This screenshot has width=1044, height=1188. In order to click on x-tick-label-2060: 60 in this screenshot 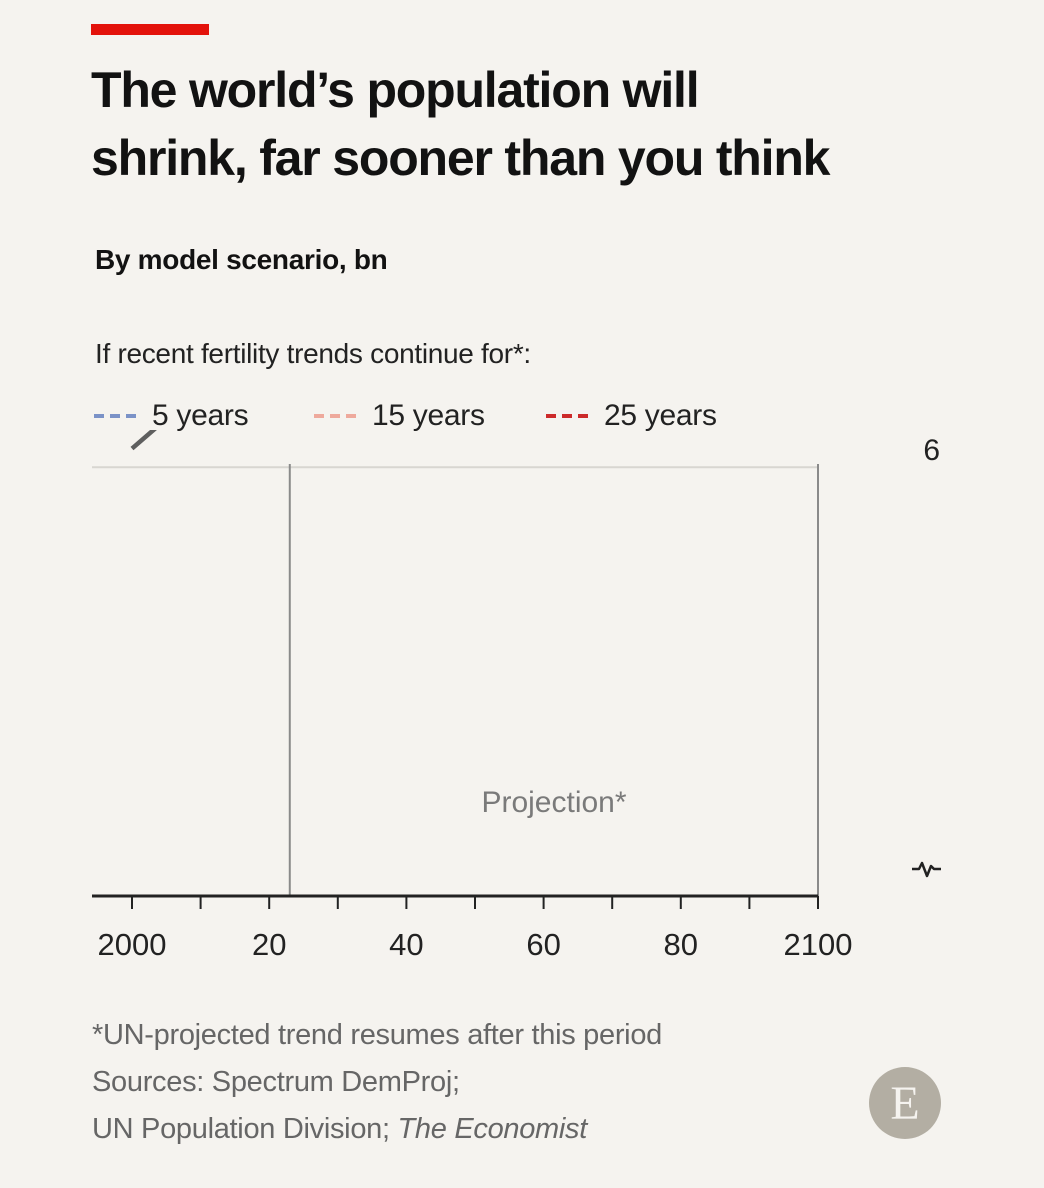, I will do `click(543, 944)`.